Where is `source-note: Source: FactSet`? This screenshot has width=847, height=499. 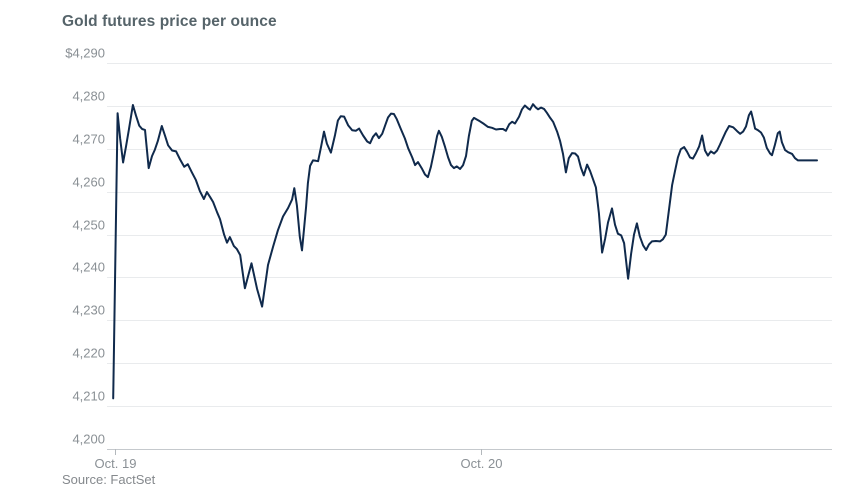 source-note: Source: FactSet is located at coordinates (109, 479).